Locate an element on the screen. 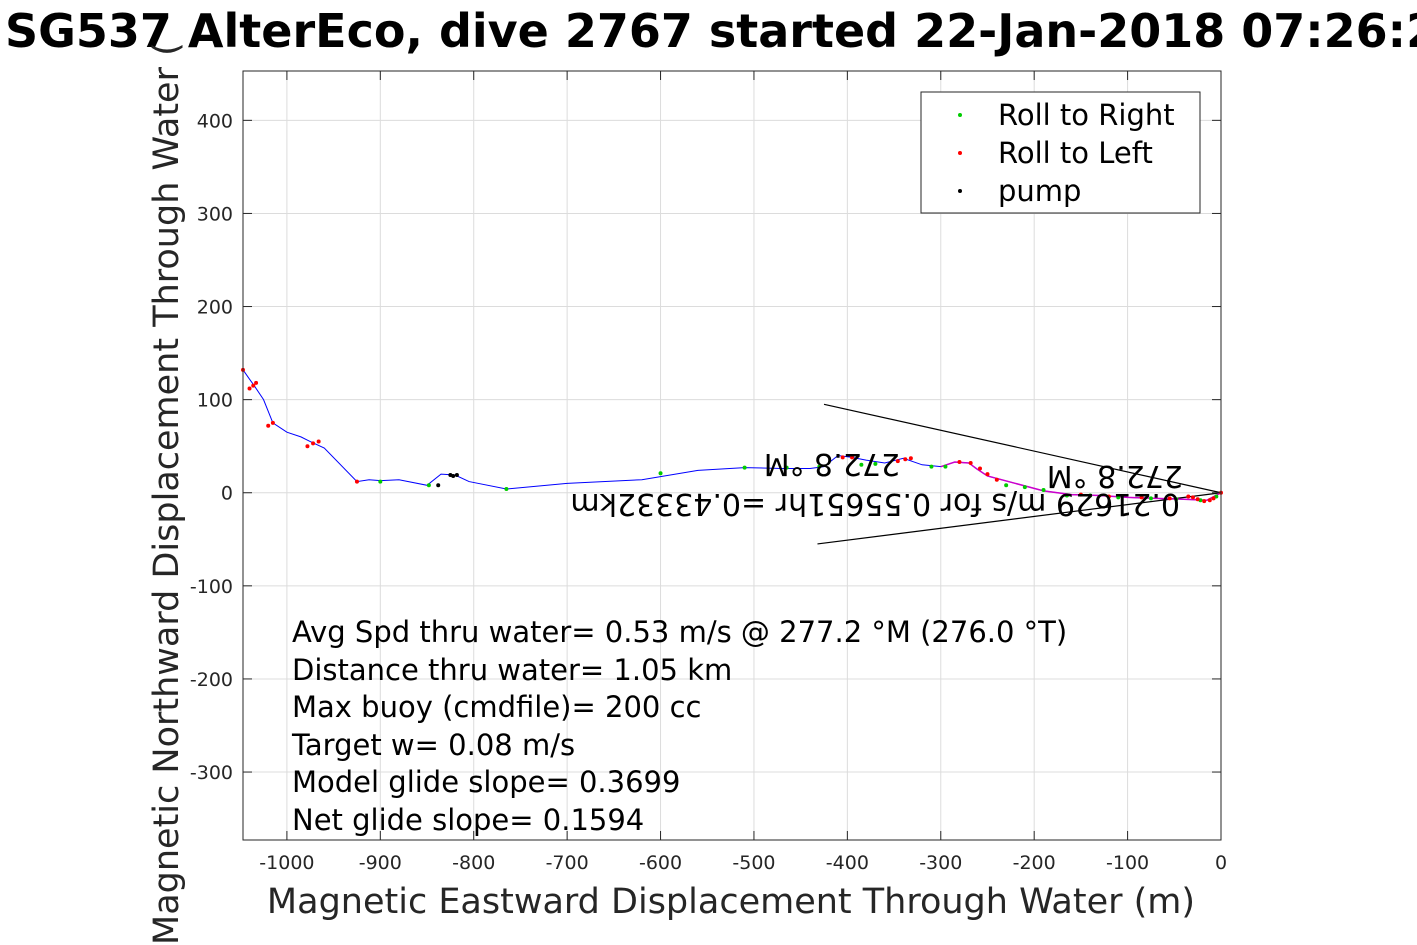 The height and width of the screenshot is (945, 1417). stat-distance: Distance thru water= 1.05 km is located at coordinates (512, 670).